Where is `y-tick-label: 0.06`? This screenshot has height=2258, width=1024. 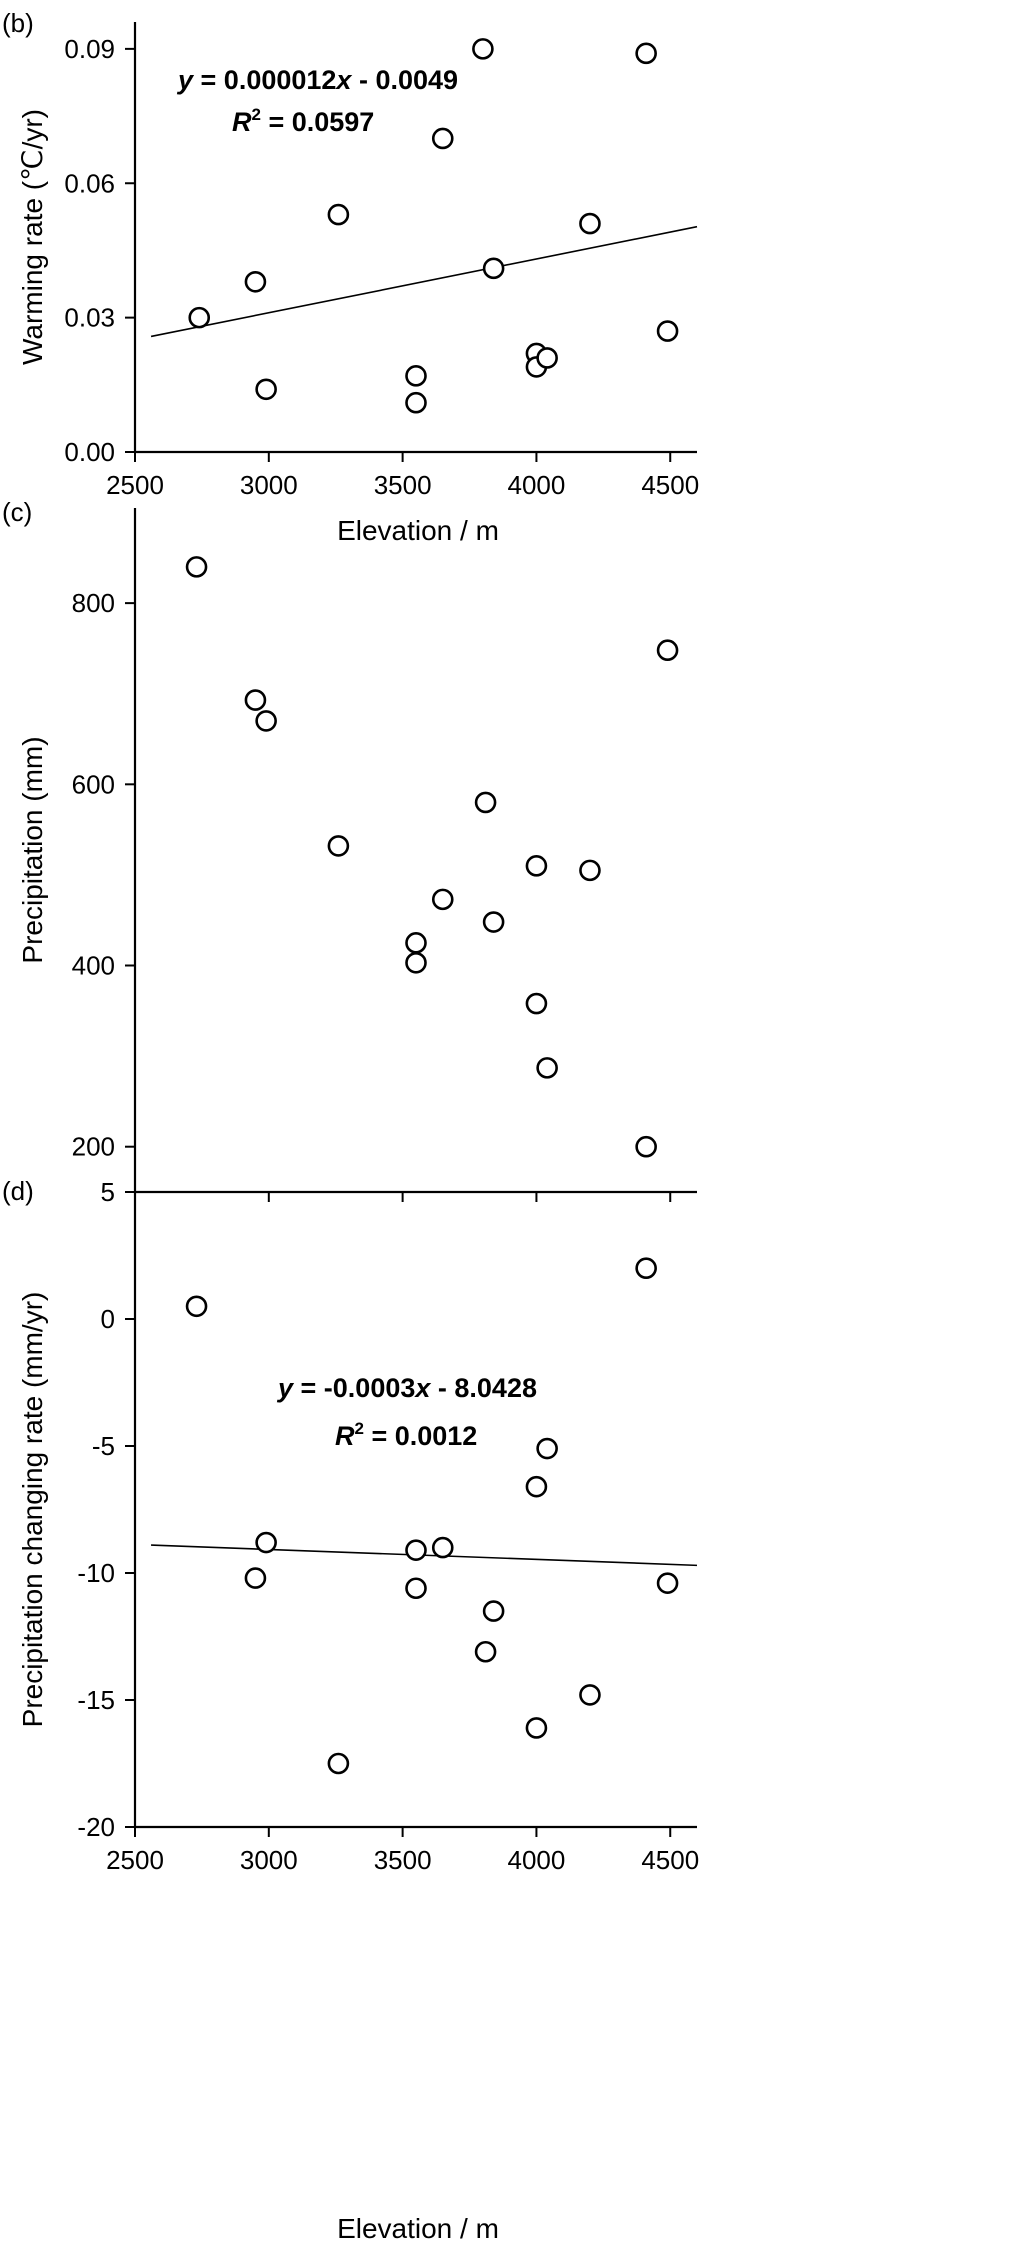 y-tick-label: 0.06 is located at coordinates (89, 183).